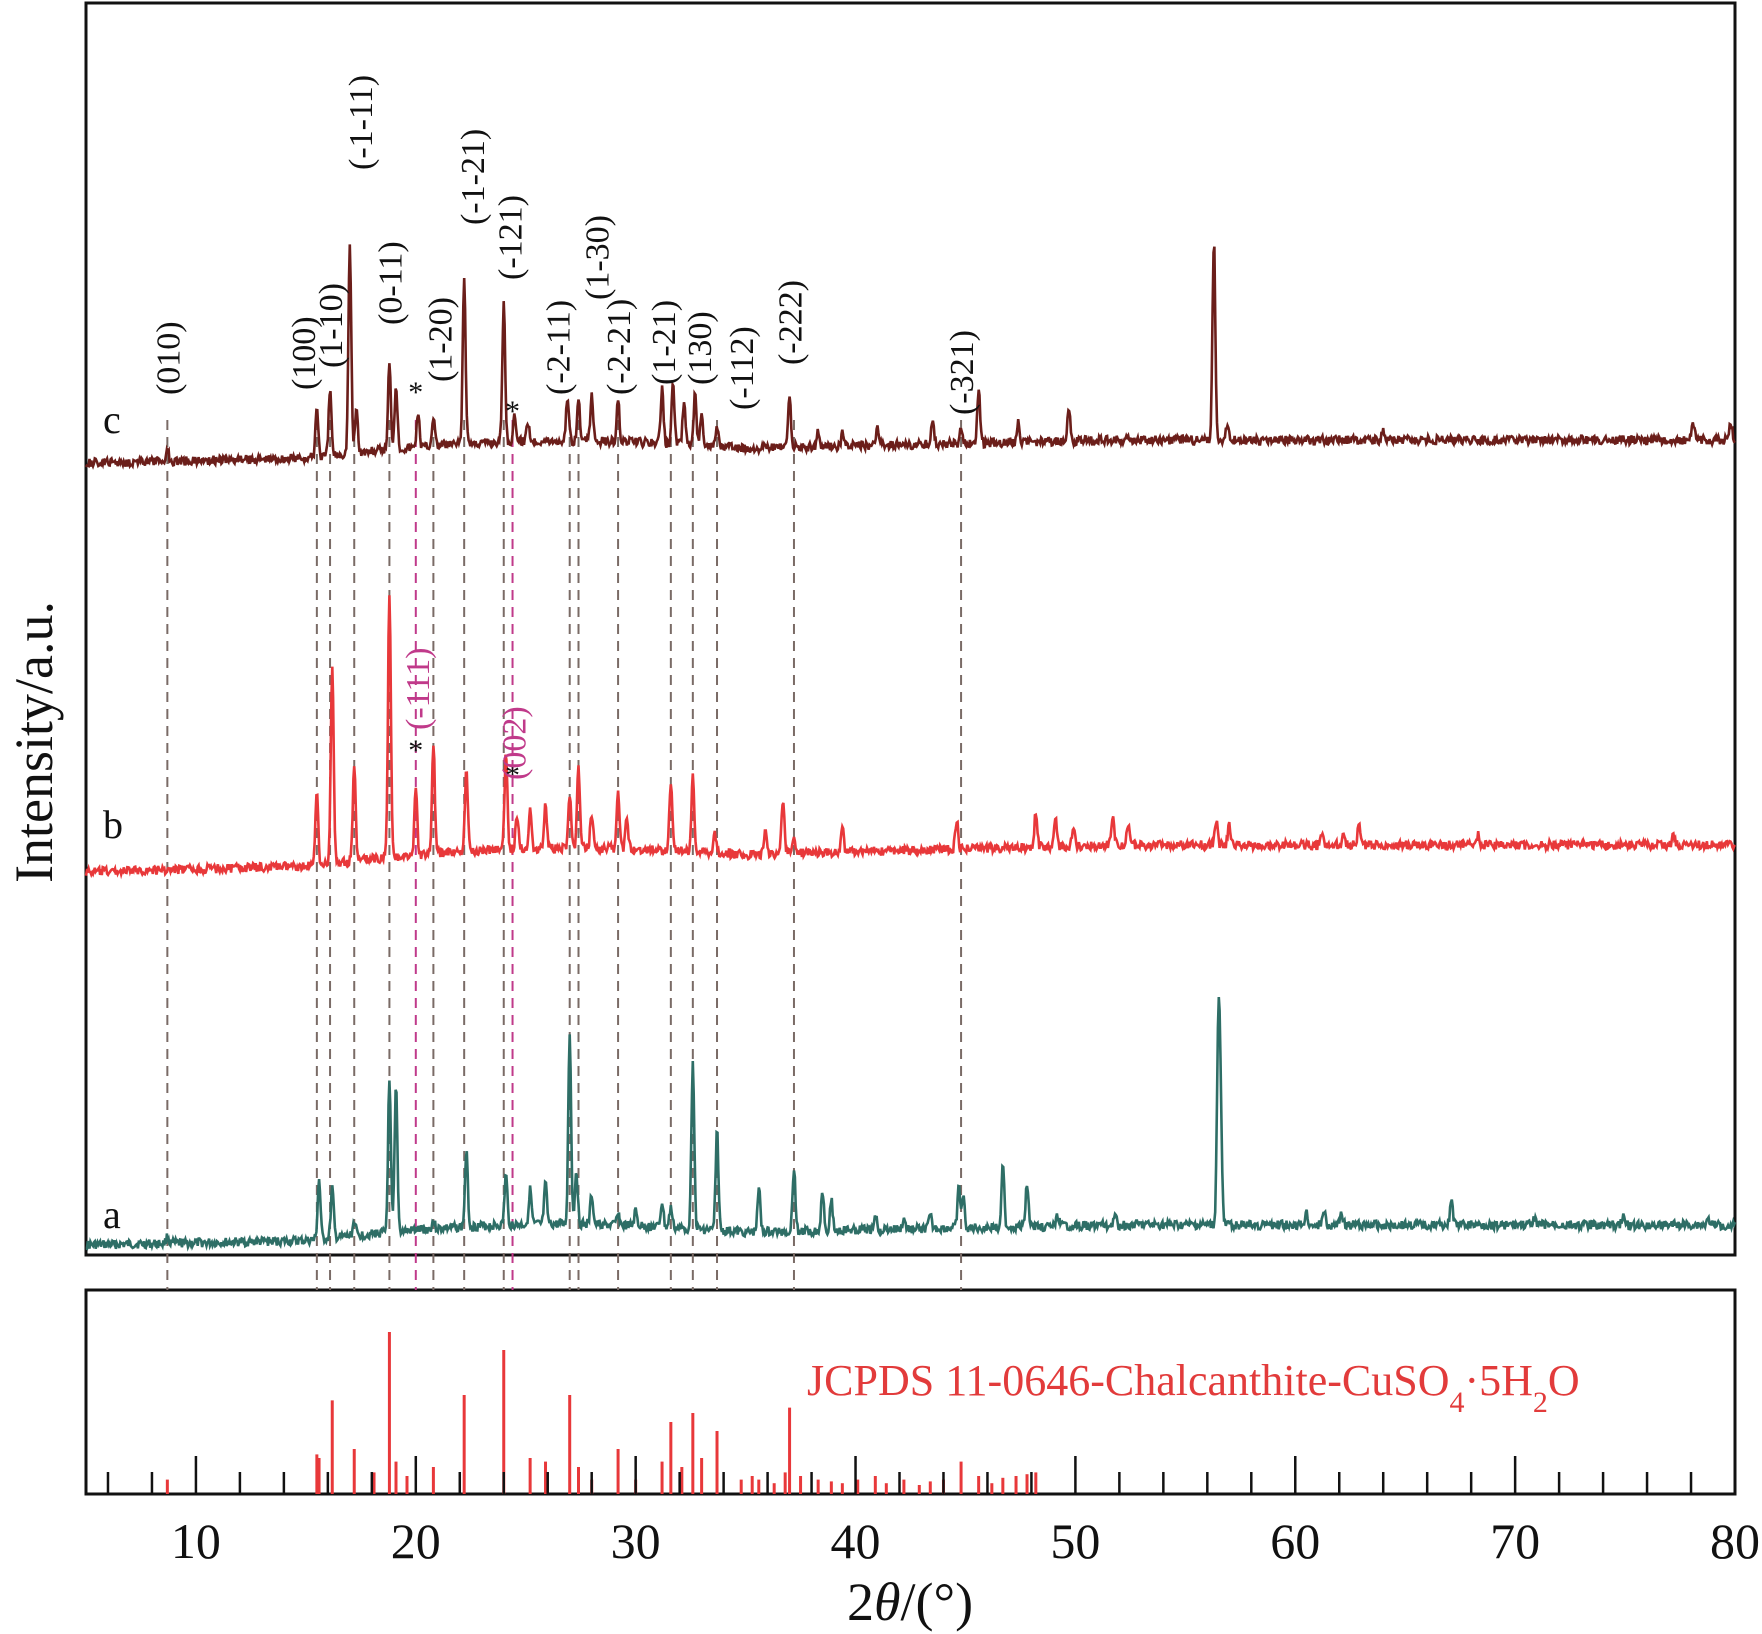 This screenshot has width=1762, height=1634. What do you see at coordinates (910, 357) in the screenshot?
I see `series-line-c` at bounding box center [910, 357].